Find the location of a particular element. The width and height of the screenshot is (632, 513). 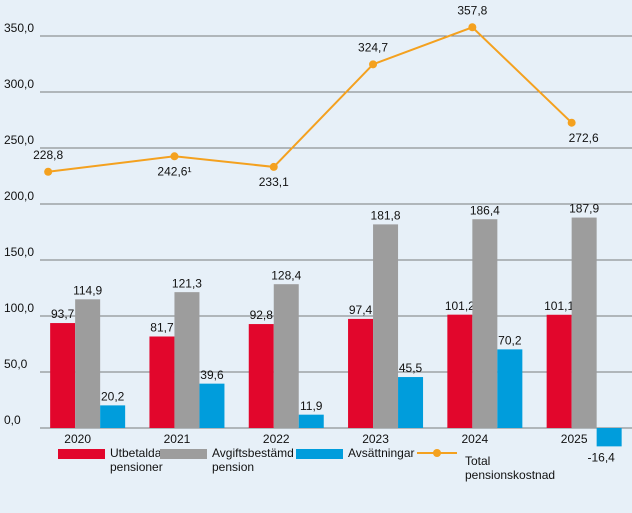

legend-item: Avgiftsbestämd pension is located at coordinates (227, 460).